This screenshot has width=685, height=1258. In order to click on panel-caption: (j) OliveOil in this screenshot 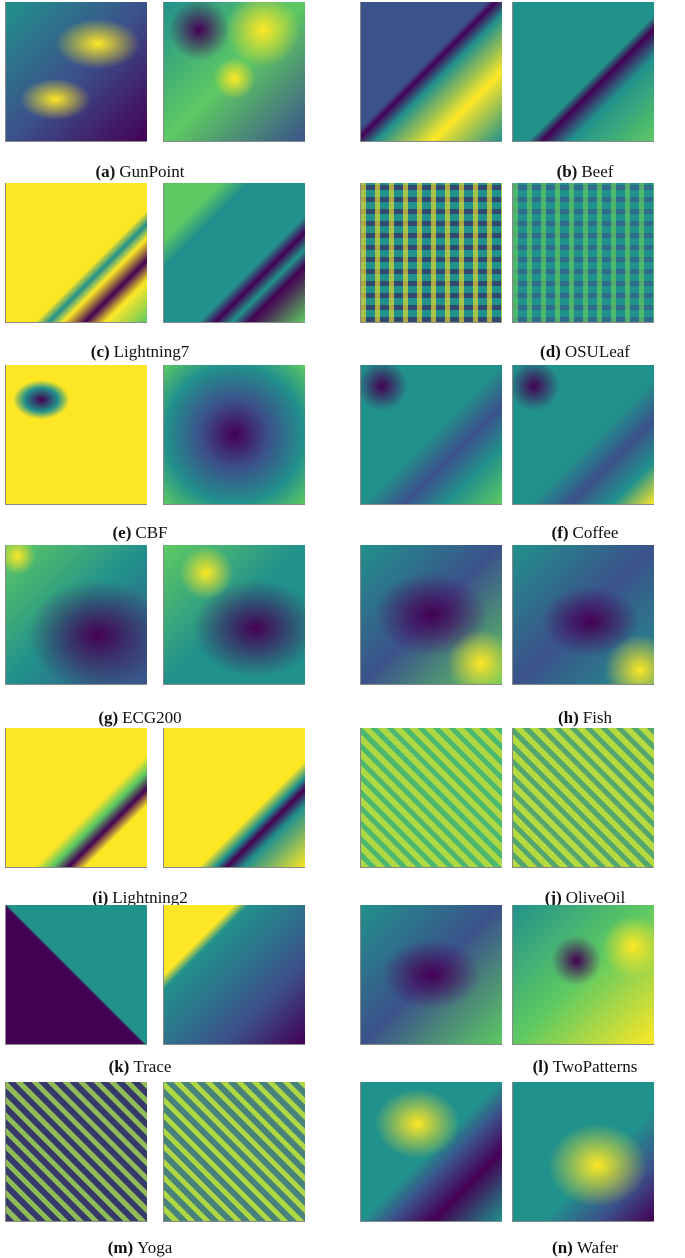, I will do `click(560, 898)`.